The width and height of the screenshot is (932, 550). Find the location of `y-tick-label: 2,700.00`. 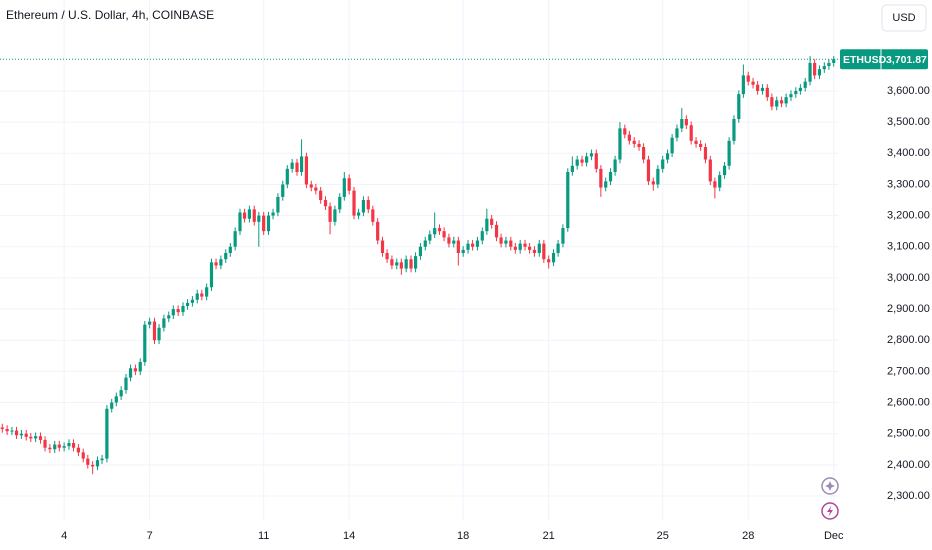

y-tick-label: 2,700.00 is located at coordinates (908, 371).